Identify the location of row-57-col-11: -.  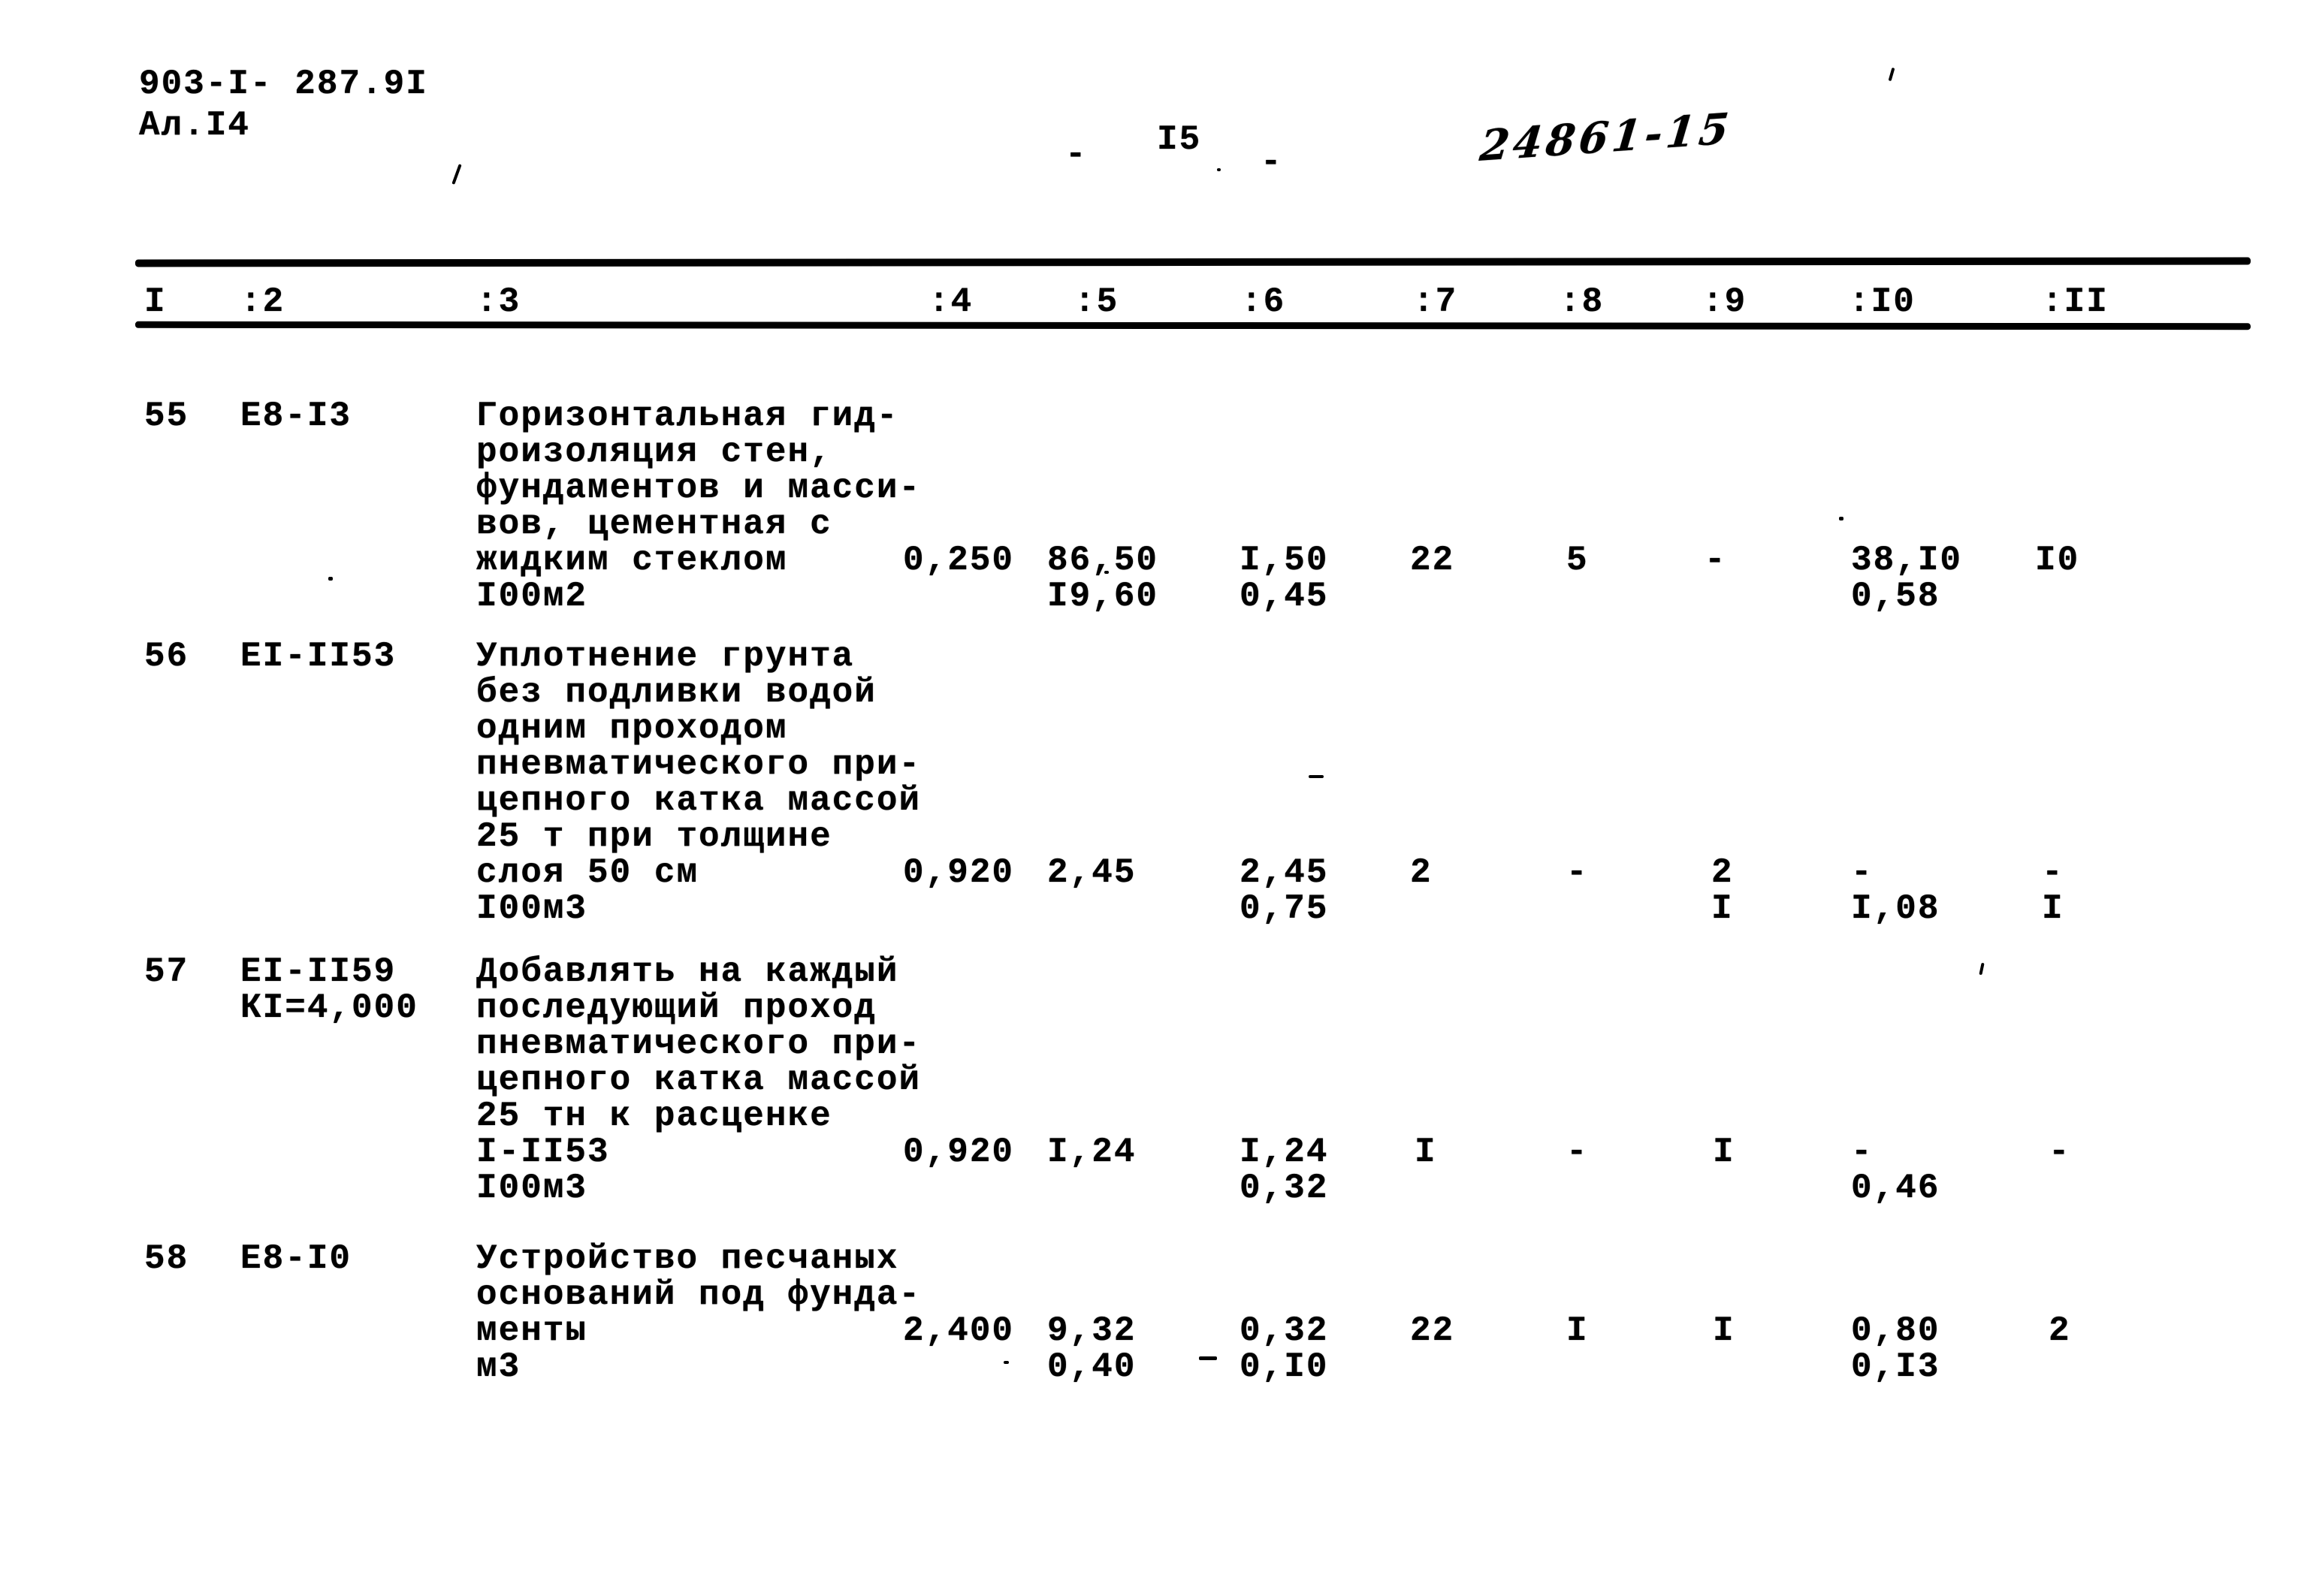
(2060, 1152).